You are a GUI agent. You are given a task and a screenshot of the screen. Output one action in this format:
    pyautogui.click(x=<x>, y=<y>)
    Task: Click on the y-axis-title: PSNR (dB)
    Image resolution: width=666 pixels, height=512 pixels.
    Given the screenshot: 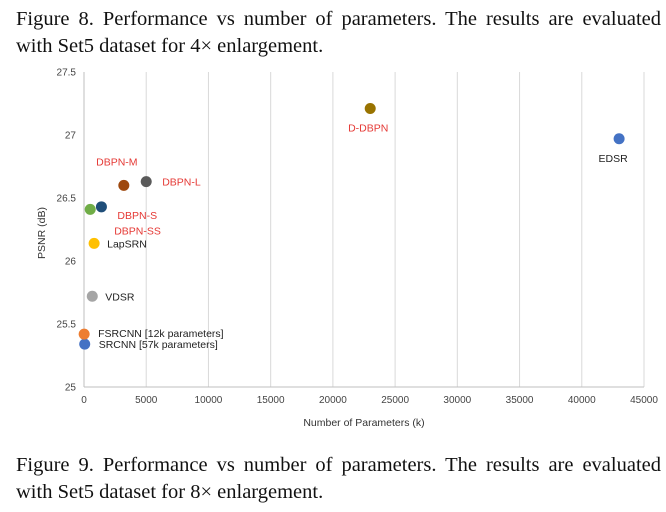 What is the action you would take?
    pyautogui.click(x=42, y=233)
    